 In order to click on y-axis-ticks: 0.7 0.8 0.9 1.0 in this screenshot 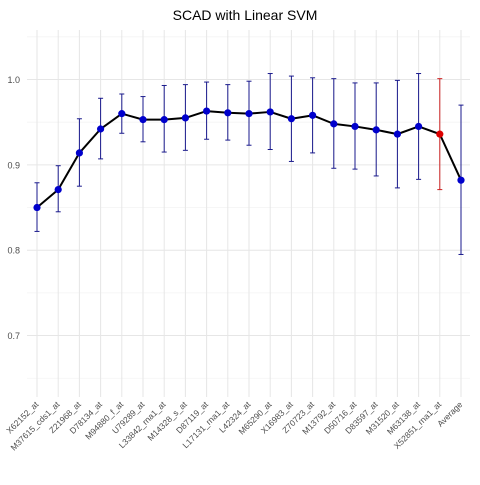, I will do `click(13, 208)`.